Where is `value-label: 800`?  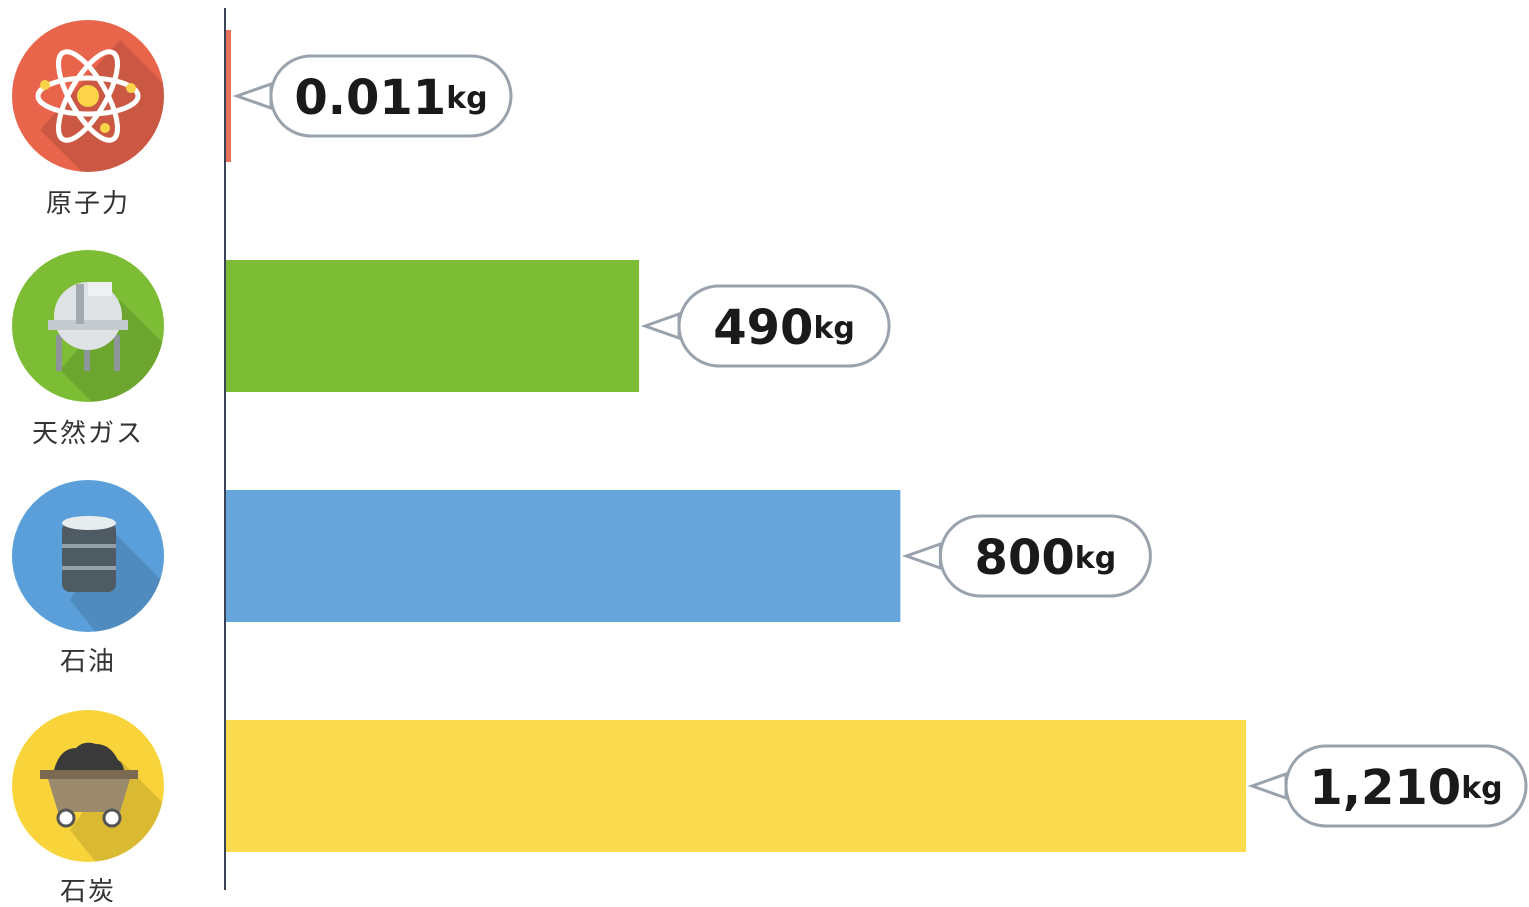
value-label: 800 is located at coordinates (1025, 558).